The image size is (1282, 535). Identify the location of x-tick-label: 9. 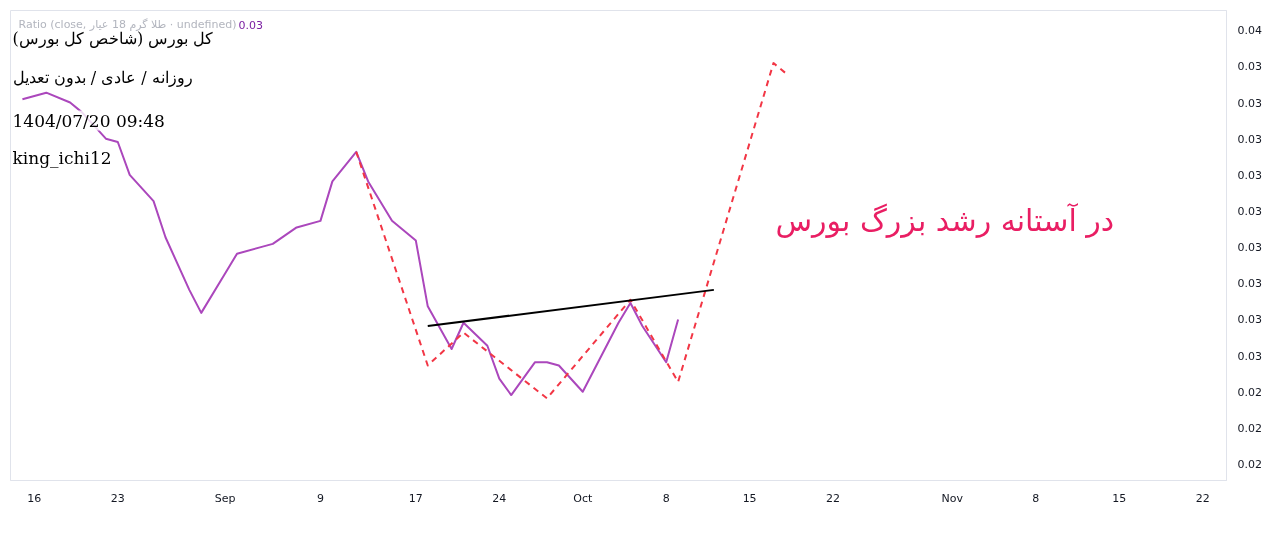
(320, 498).